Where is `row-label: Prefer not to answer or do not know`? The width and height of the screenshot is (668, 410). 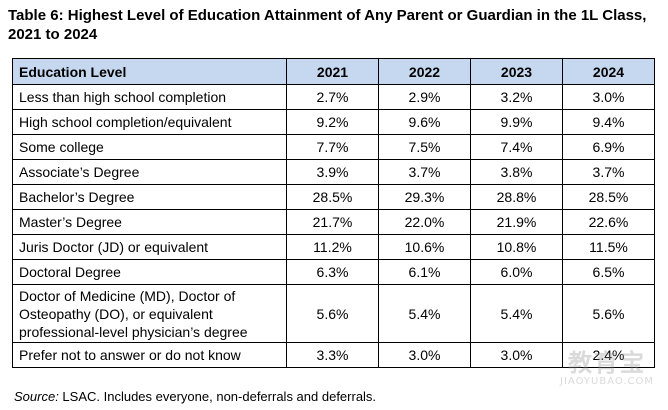 row-label: Prefer not to answer or do not know is located at coordinates (149, 355).